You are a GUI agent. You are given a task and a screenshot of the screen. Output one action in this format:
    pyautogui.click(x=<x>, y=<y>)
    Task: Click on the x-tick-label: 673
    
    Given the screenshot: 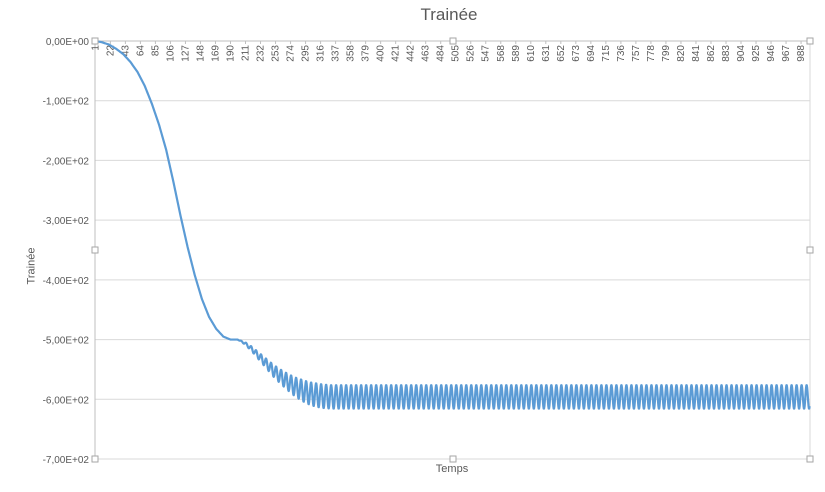 What is the action you would take?
    pyautogui.click(x=576, y=53)
    